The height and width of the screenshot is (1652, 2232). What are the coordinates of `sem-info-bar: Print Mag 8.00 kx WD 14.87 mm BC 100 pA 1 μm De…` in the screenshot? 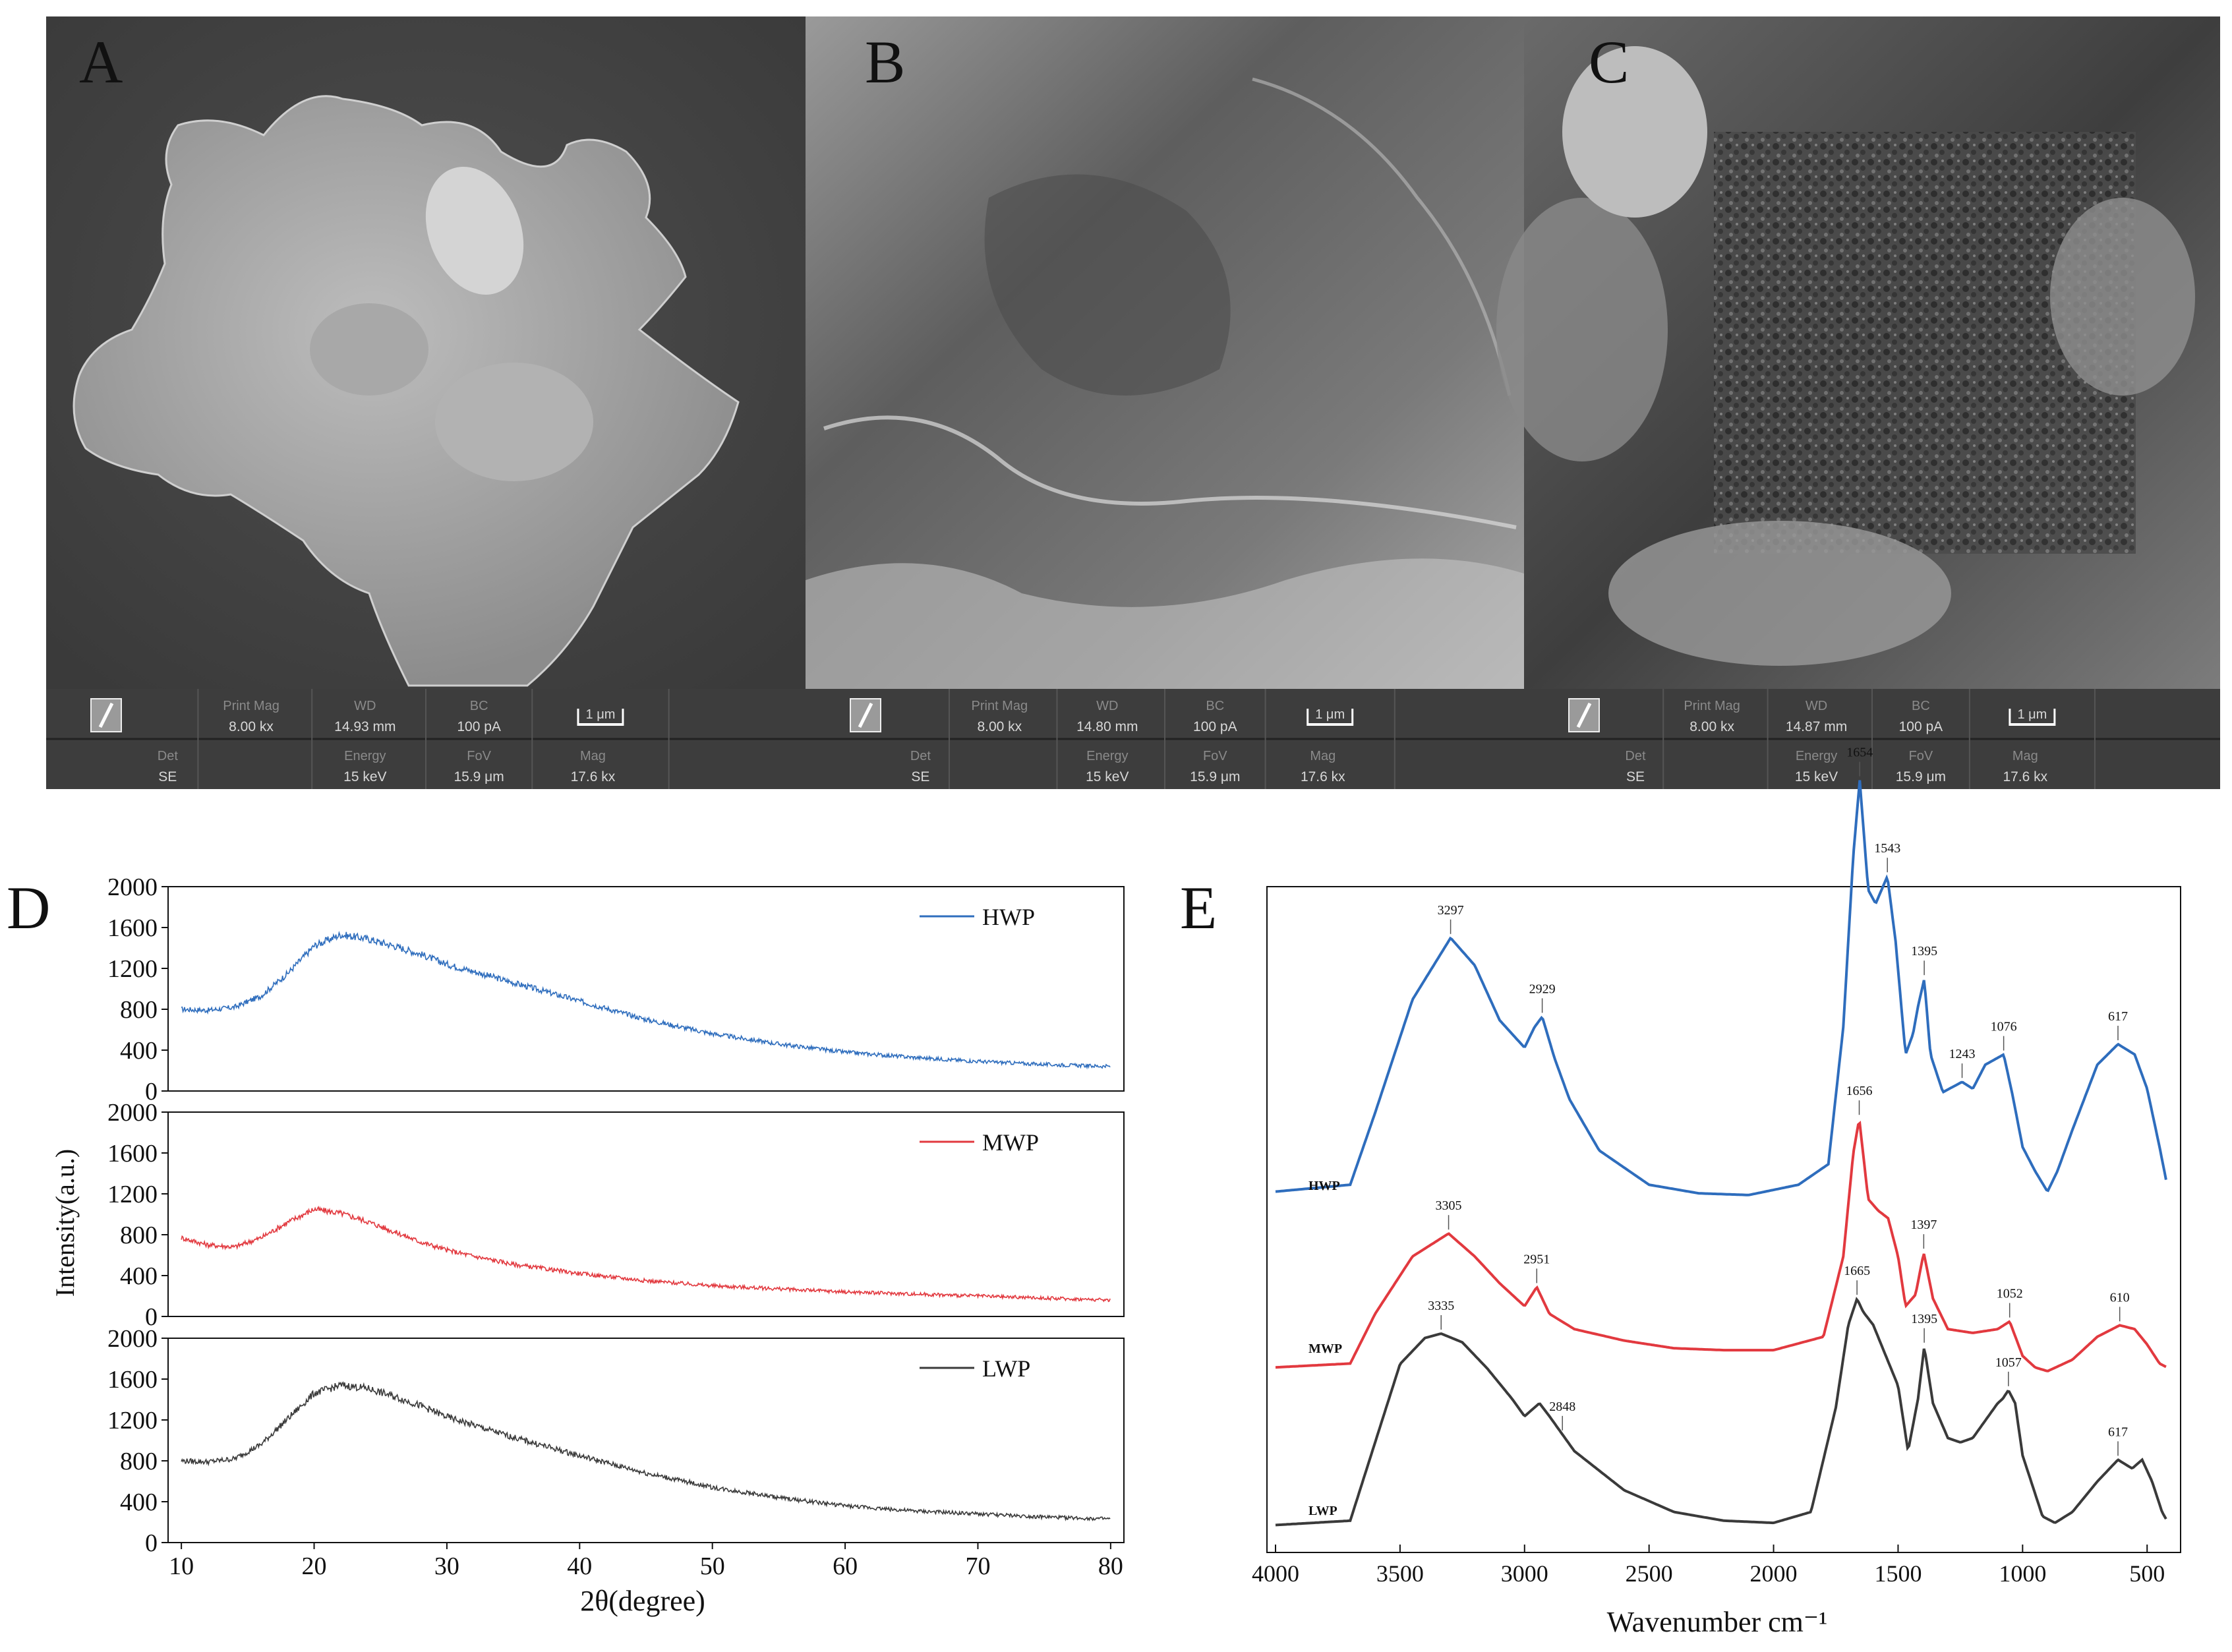 It's located at (1872, 739).